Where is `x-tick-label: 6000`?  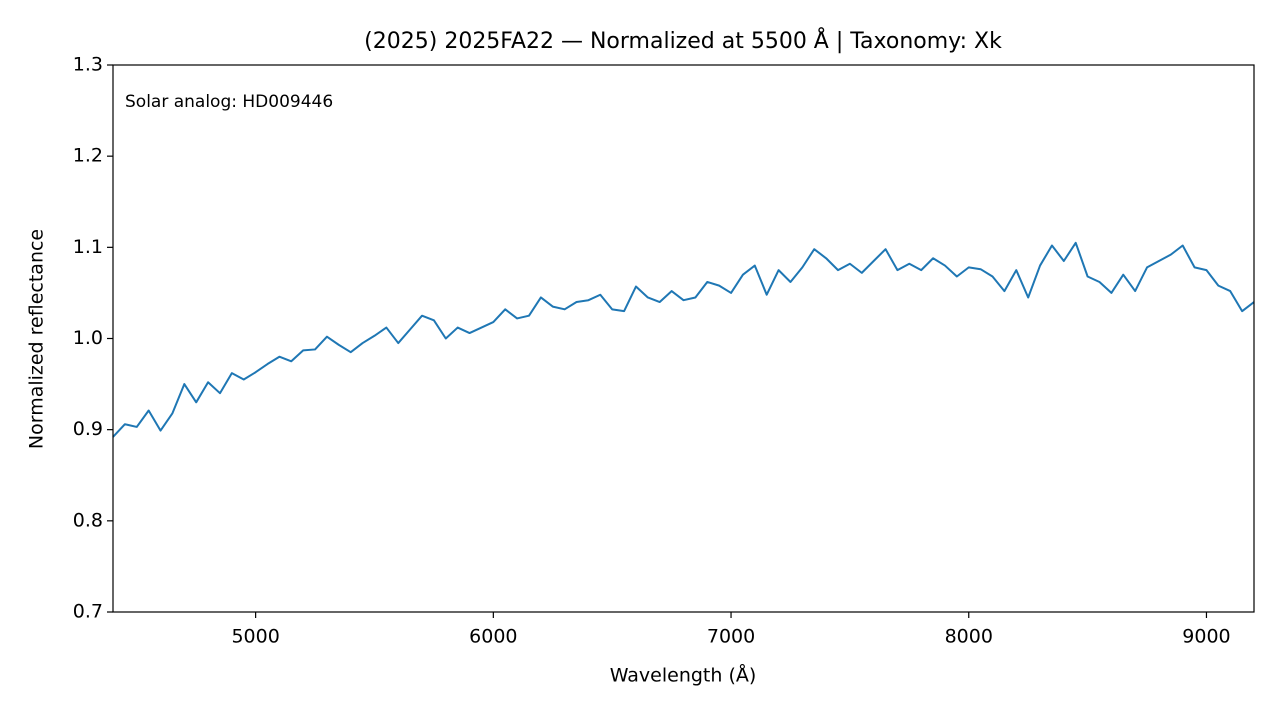 x-tick-label: 6000 is located at coordinates (493, 637).